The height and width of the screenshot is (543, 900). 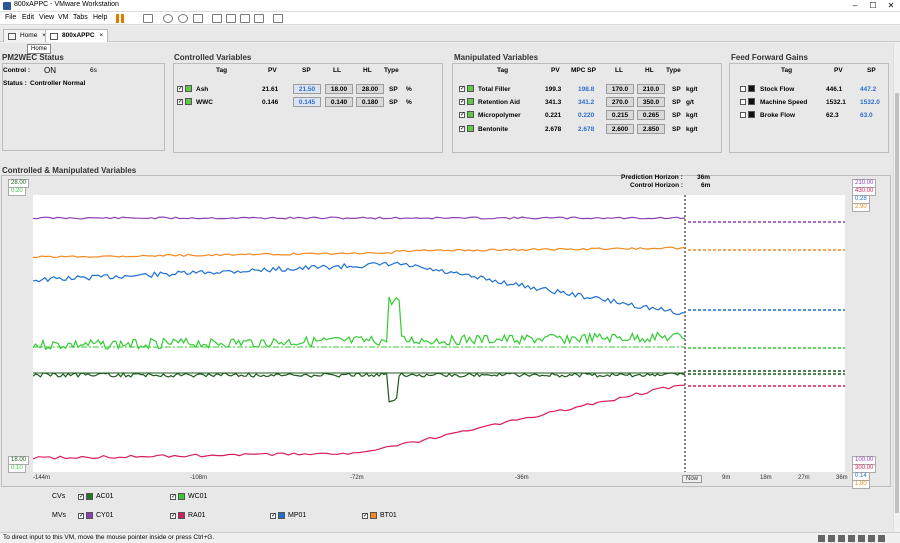 I want to click on mv-ll: 170.0, so click(x=620, y=89).